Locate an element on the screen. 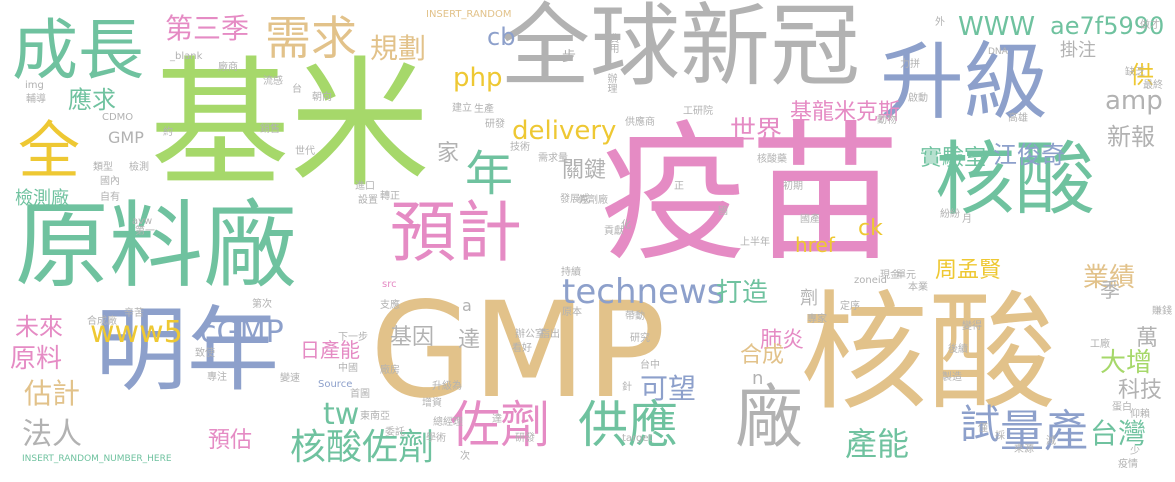 The image size is (1175, 482). cloud-word: 劑 is located at coordinates (809, 298).